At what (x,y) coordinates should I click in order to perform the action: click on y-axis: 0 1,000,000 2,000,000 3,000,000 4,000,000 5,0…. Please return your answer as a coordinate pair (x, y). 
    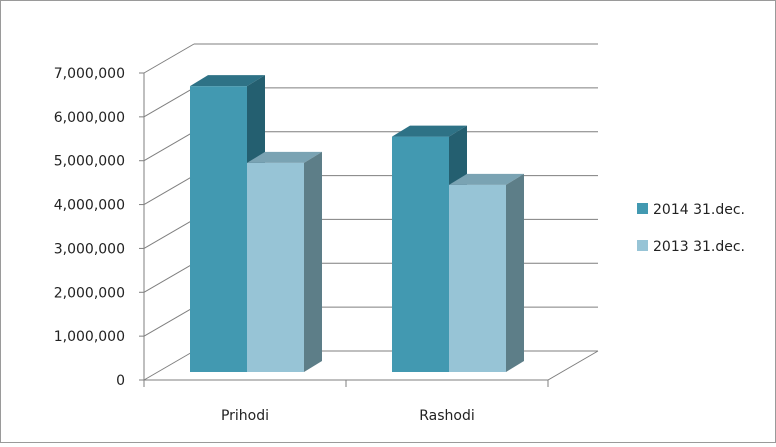
    Looking at the image, I should click on (99, 227).